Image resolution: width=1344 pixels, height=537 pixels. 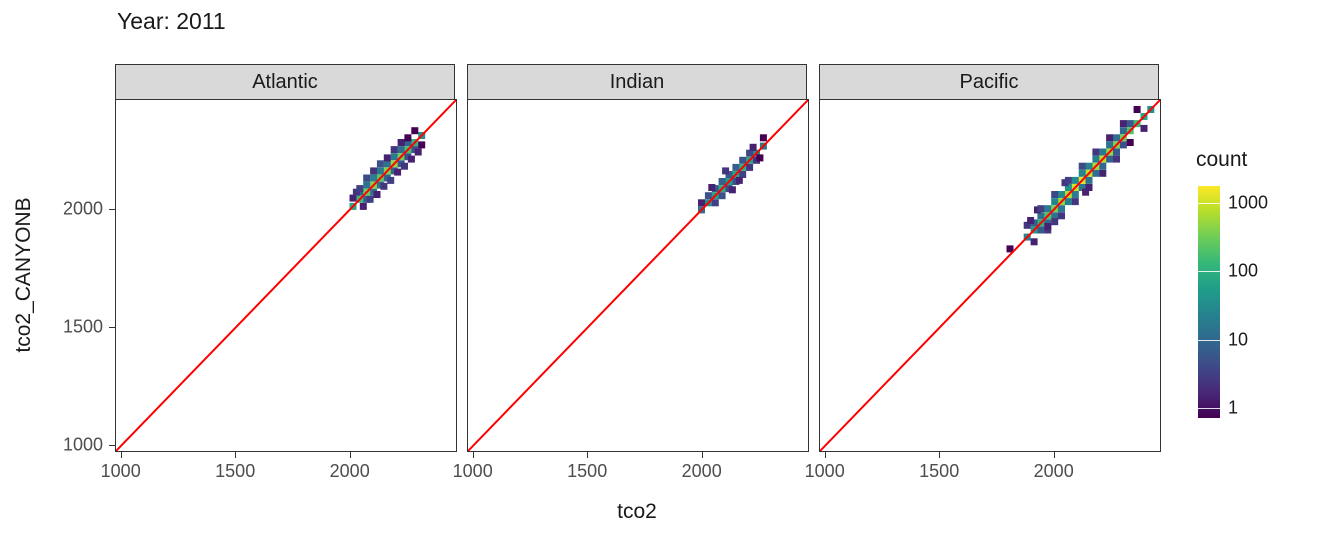 I want to click on legend-tick-label: 1, so click(x=1233, y=407).